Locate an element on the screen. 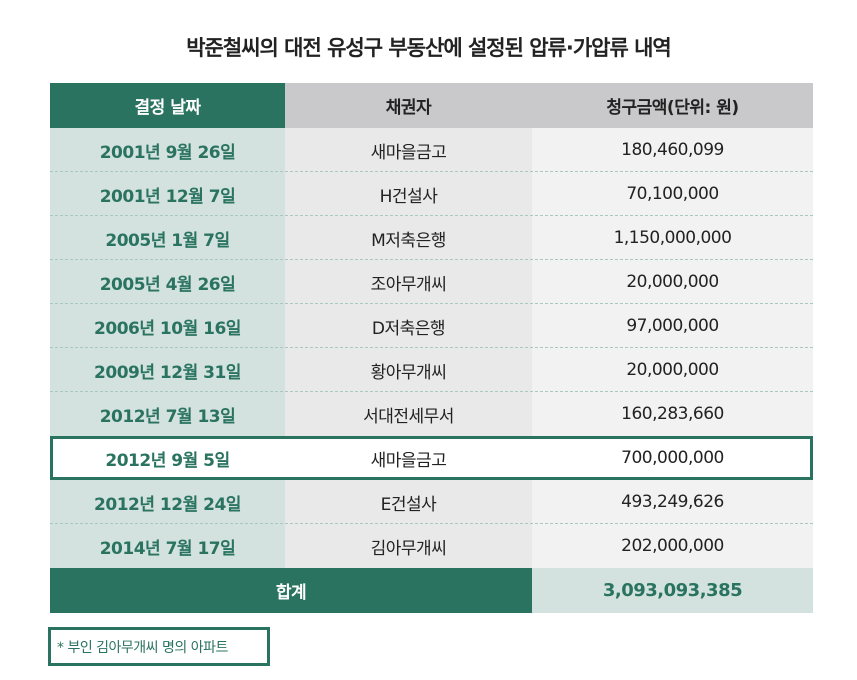  footnote: * 부인 김아무개씨 명의 아파트 is located at coordinates (159, 646).